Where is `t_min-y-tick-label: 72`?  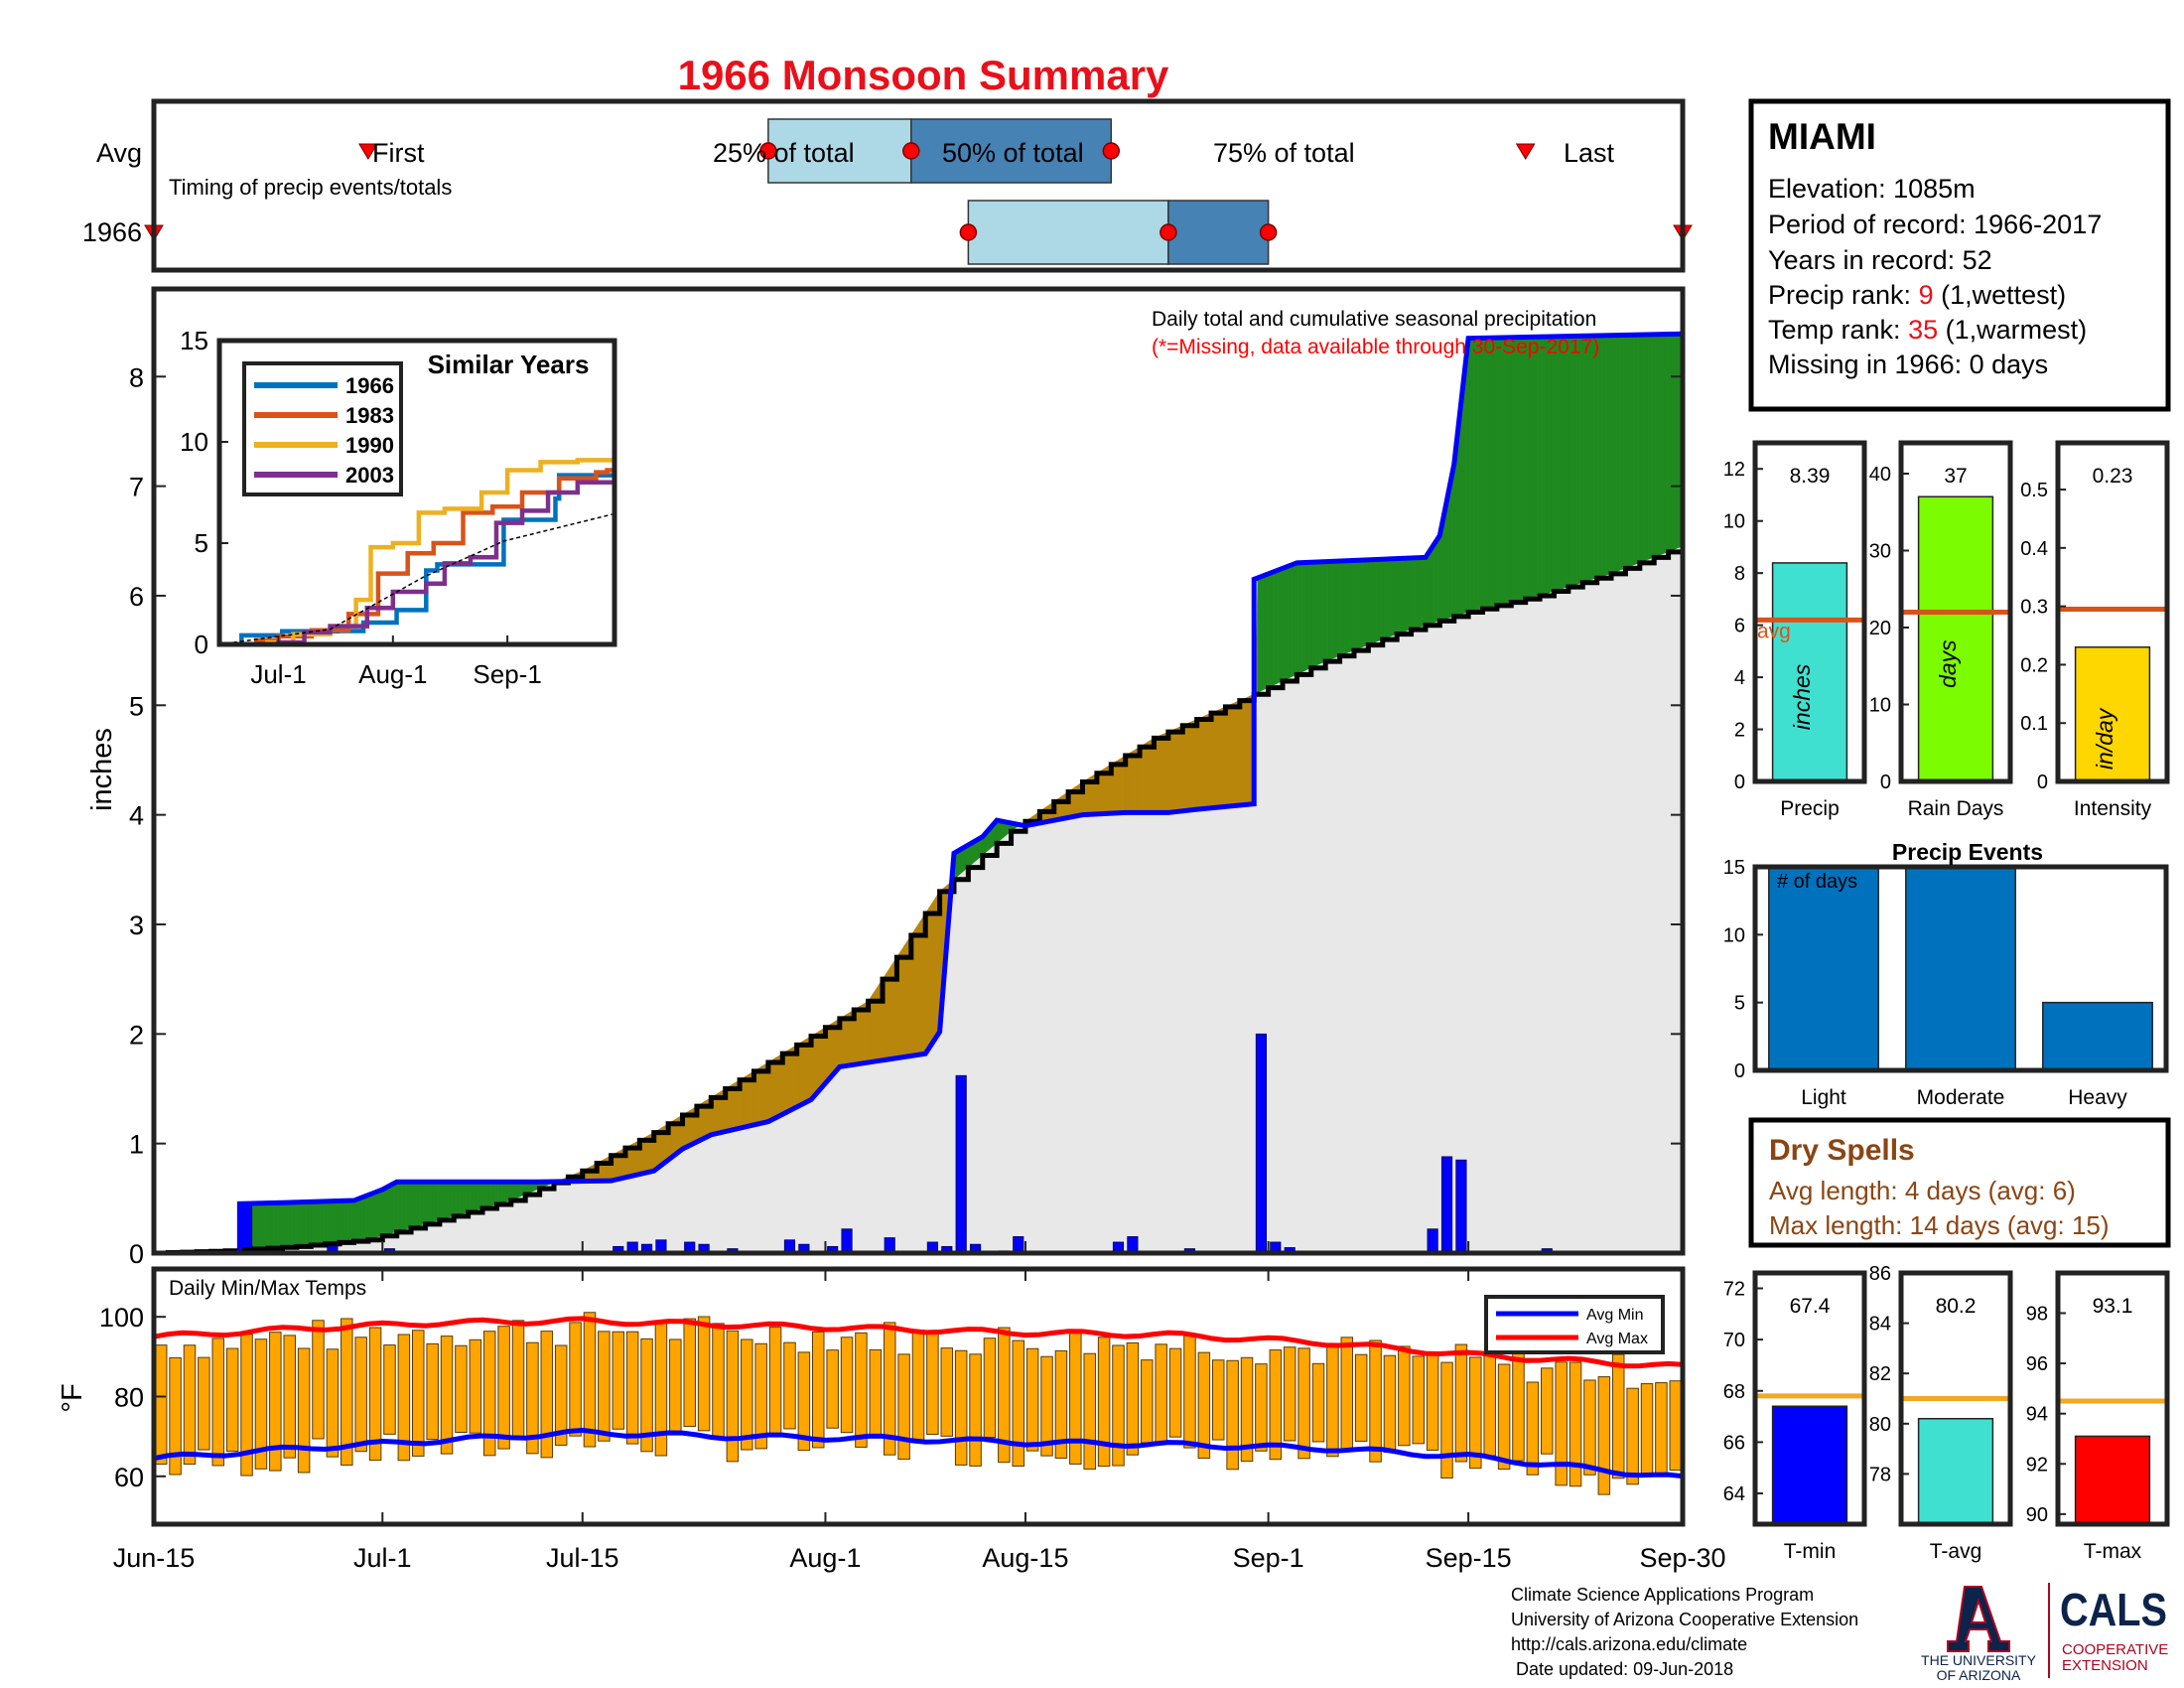
t_min-y-tick-label: 72 is located at coordinates (1734, 1289).